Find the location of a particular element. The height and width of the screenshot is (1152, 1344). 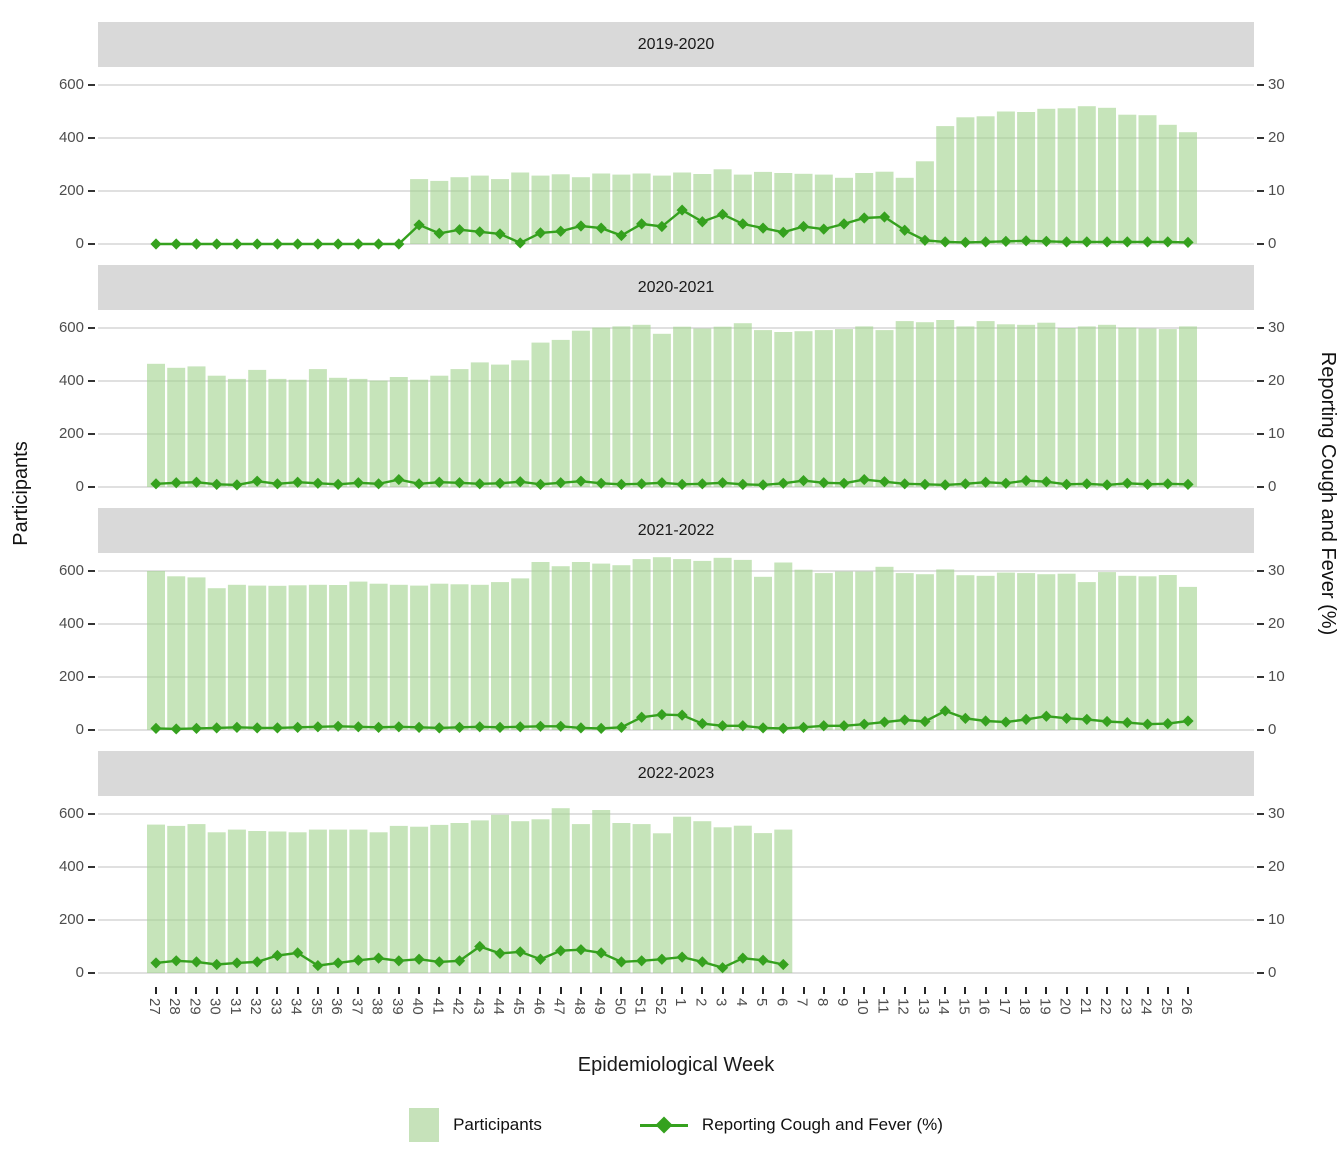

facet-strip-label: 2019-2020 is located at coordinates (676, 44).